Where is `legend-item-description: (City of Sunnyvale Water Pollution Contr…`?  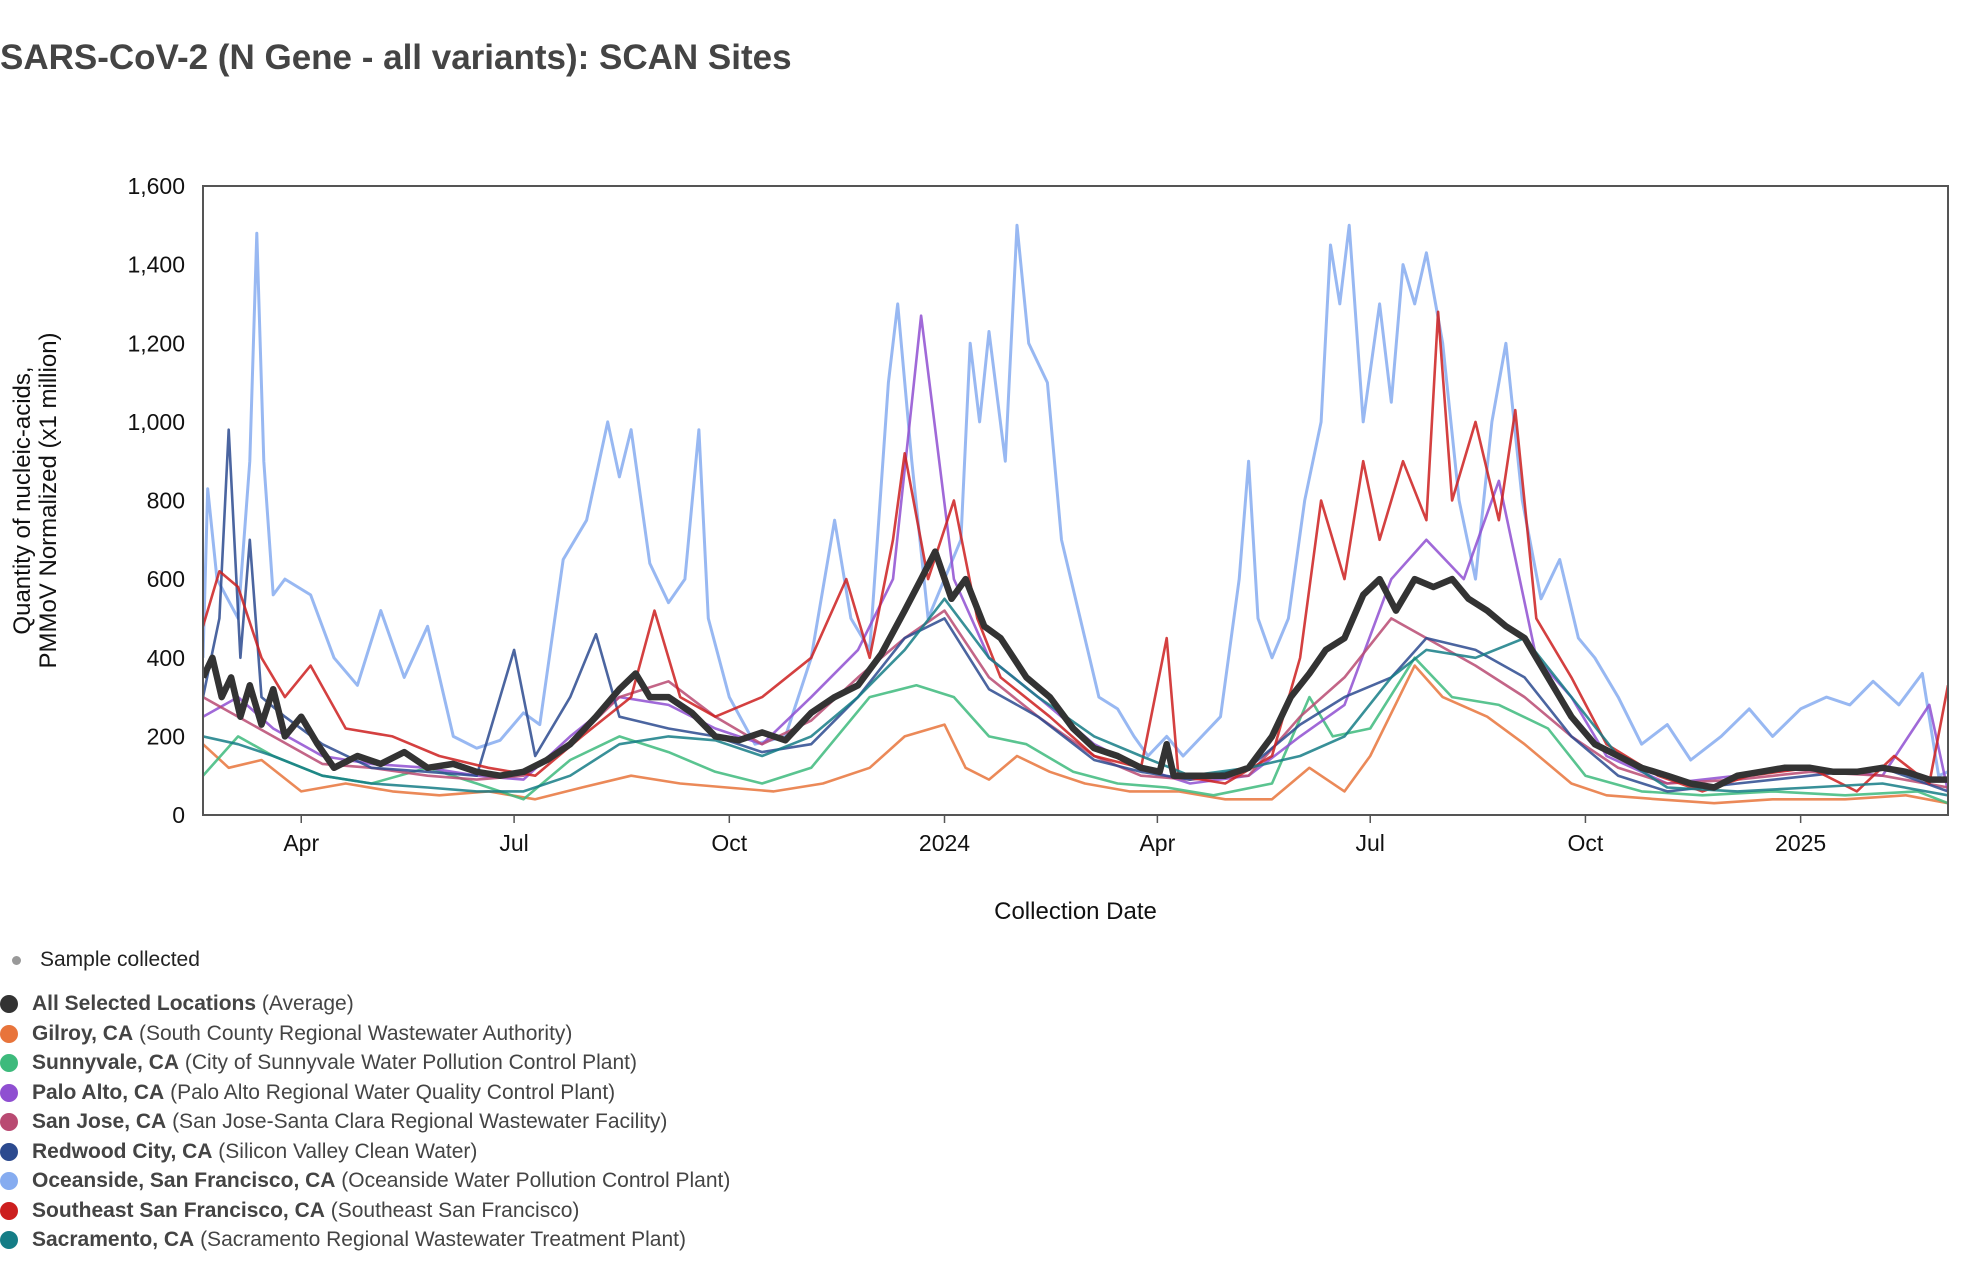 legend-item-description: (City of Sunnyvale Water Pollution Contr… is located at coordinates (410, 1062).